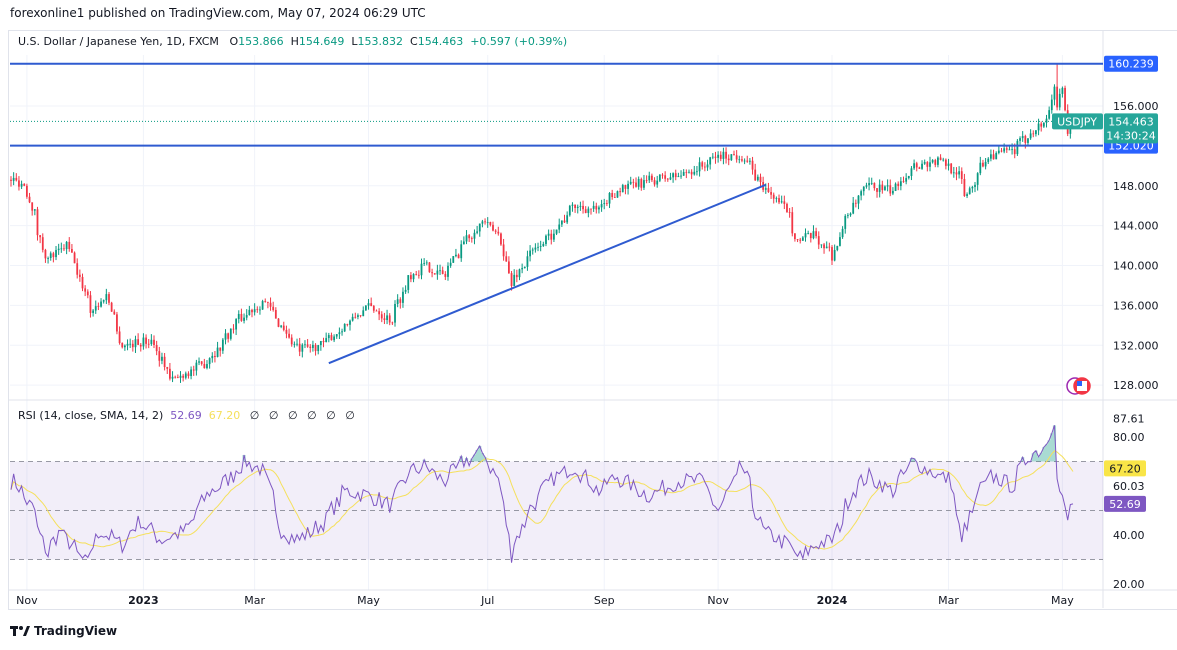 The height and width of the screenshot is (650, 1177). I want to click on countdown-label: 14:30:24, so click(1130, 135).